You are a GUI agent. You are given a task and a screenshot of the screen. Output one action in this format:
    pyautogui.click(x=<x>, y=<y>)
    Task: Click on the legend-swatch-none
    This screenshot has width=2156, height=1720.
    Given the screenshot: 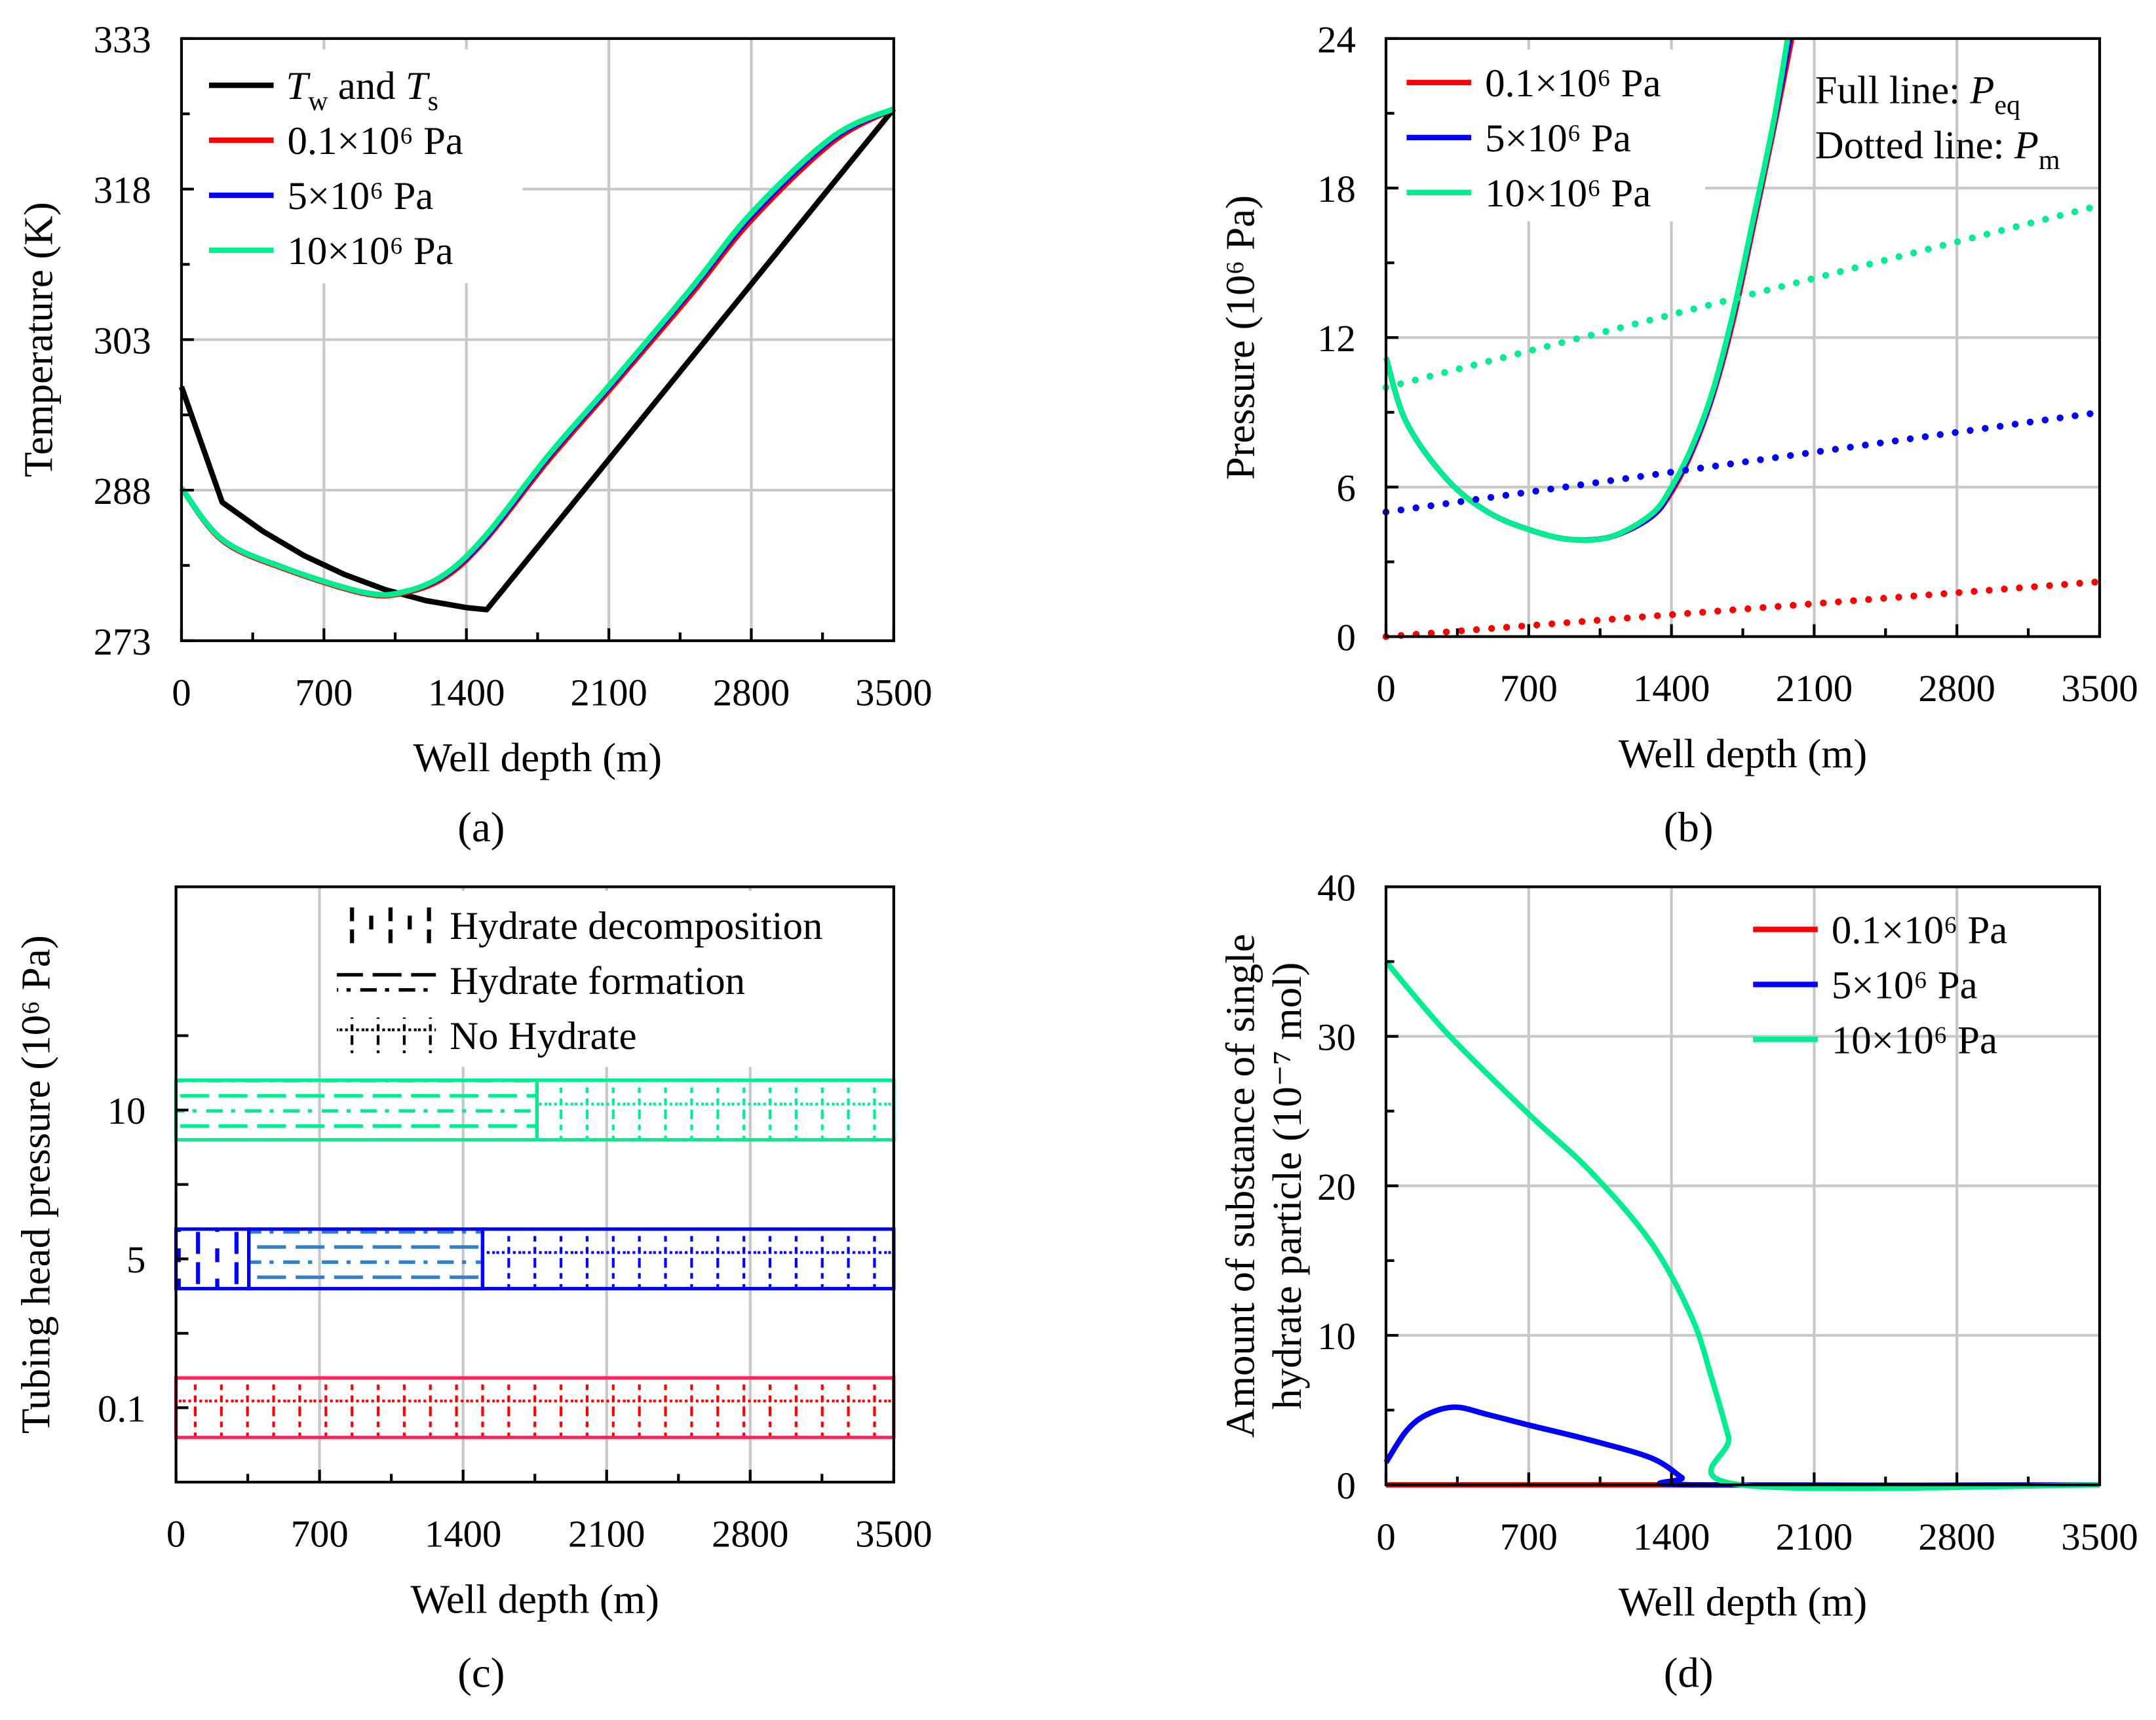 What is the action you would take?
    pyautogui.click(x=386, y=1035)
    